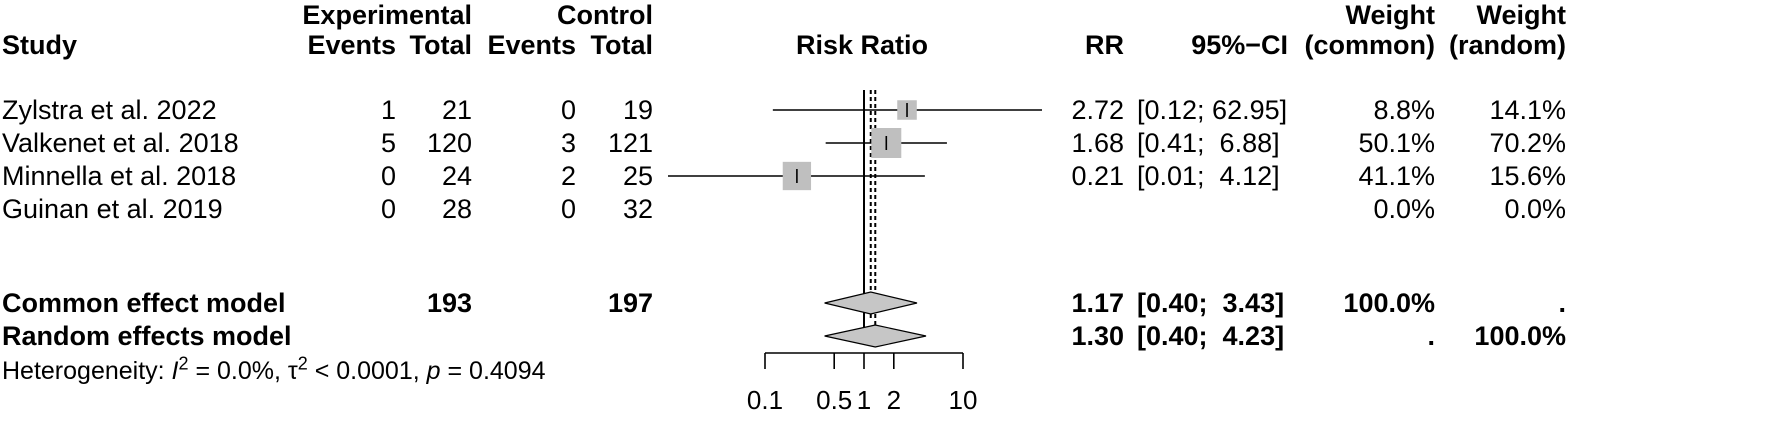 The image size is (1772, 435). What do you see at coordinates (871, 303) in the screenshot?
I see `common-effect-diamond` at bounding box center [871, 303].